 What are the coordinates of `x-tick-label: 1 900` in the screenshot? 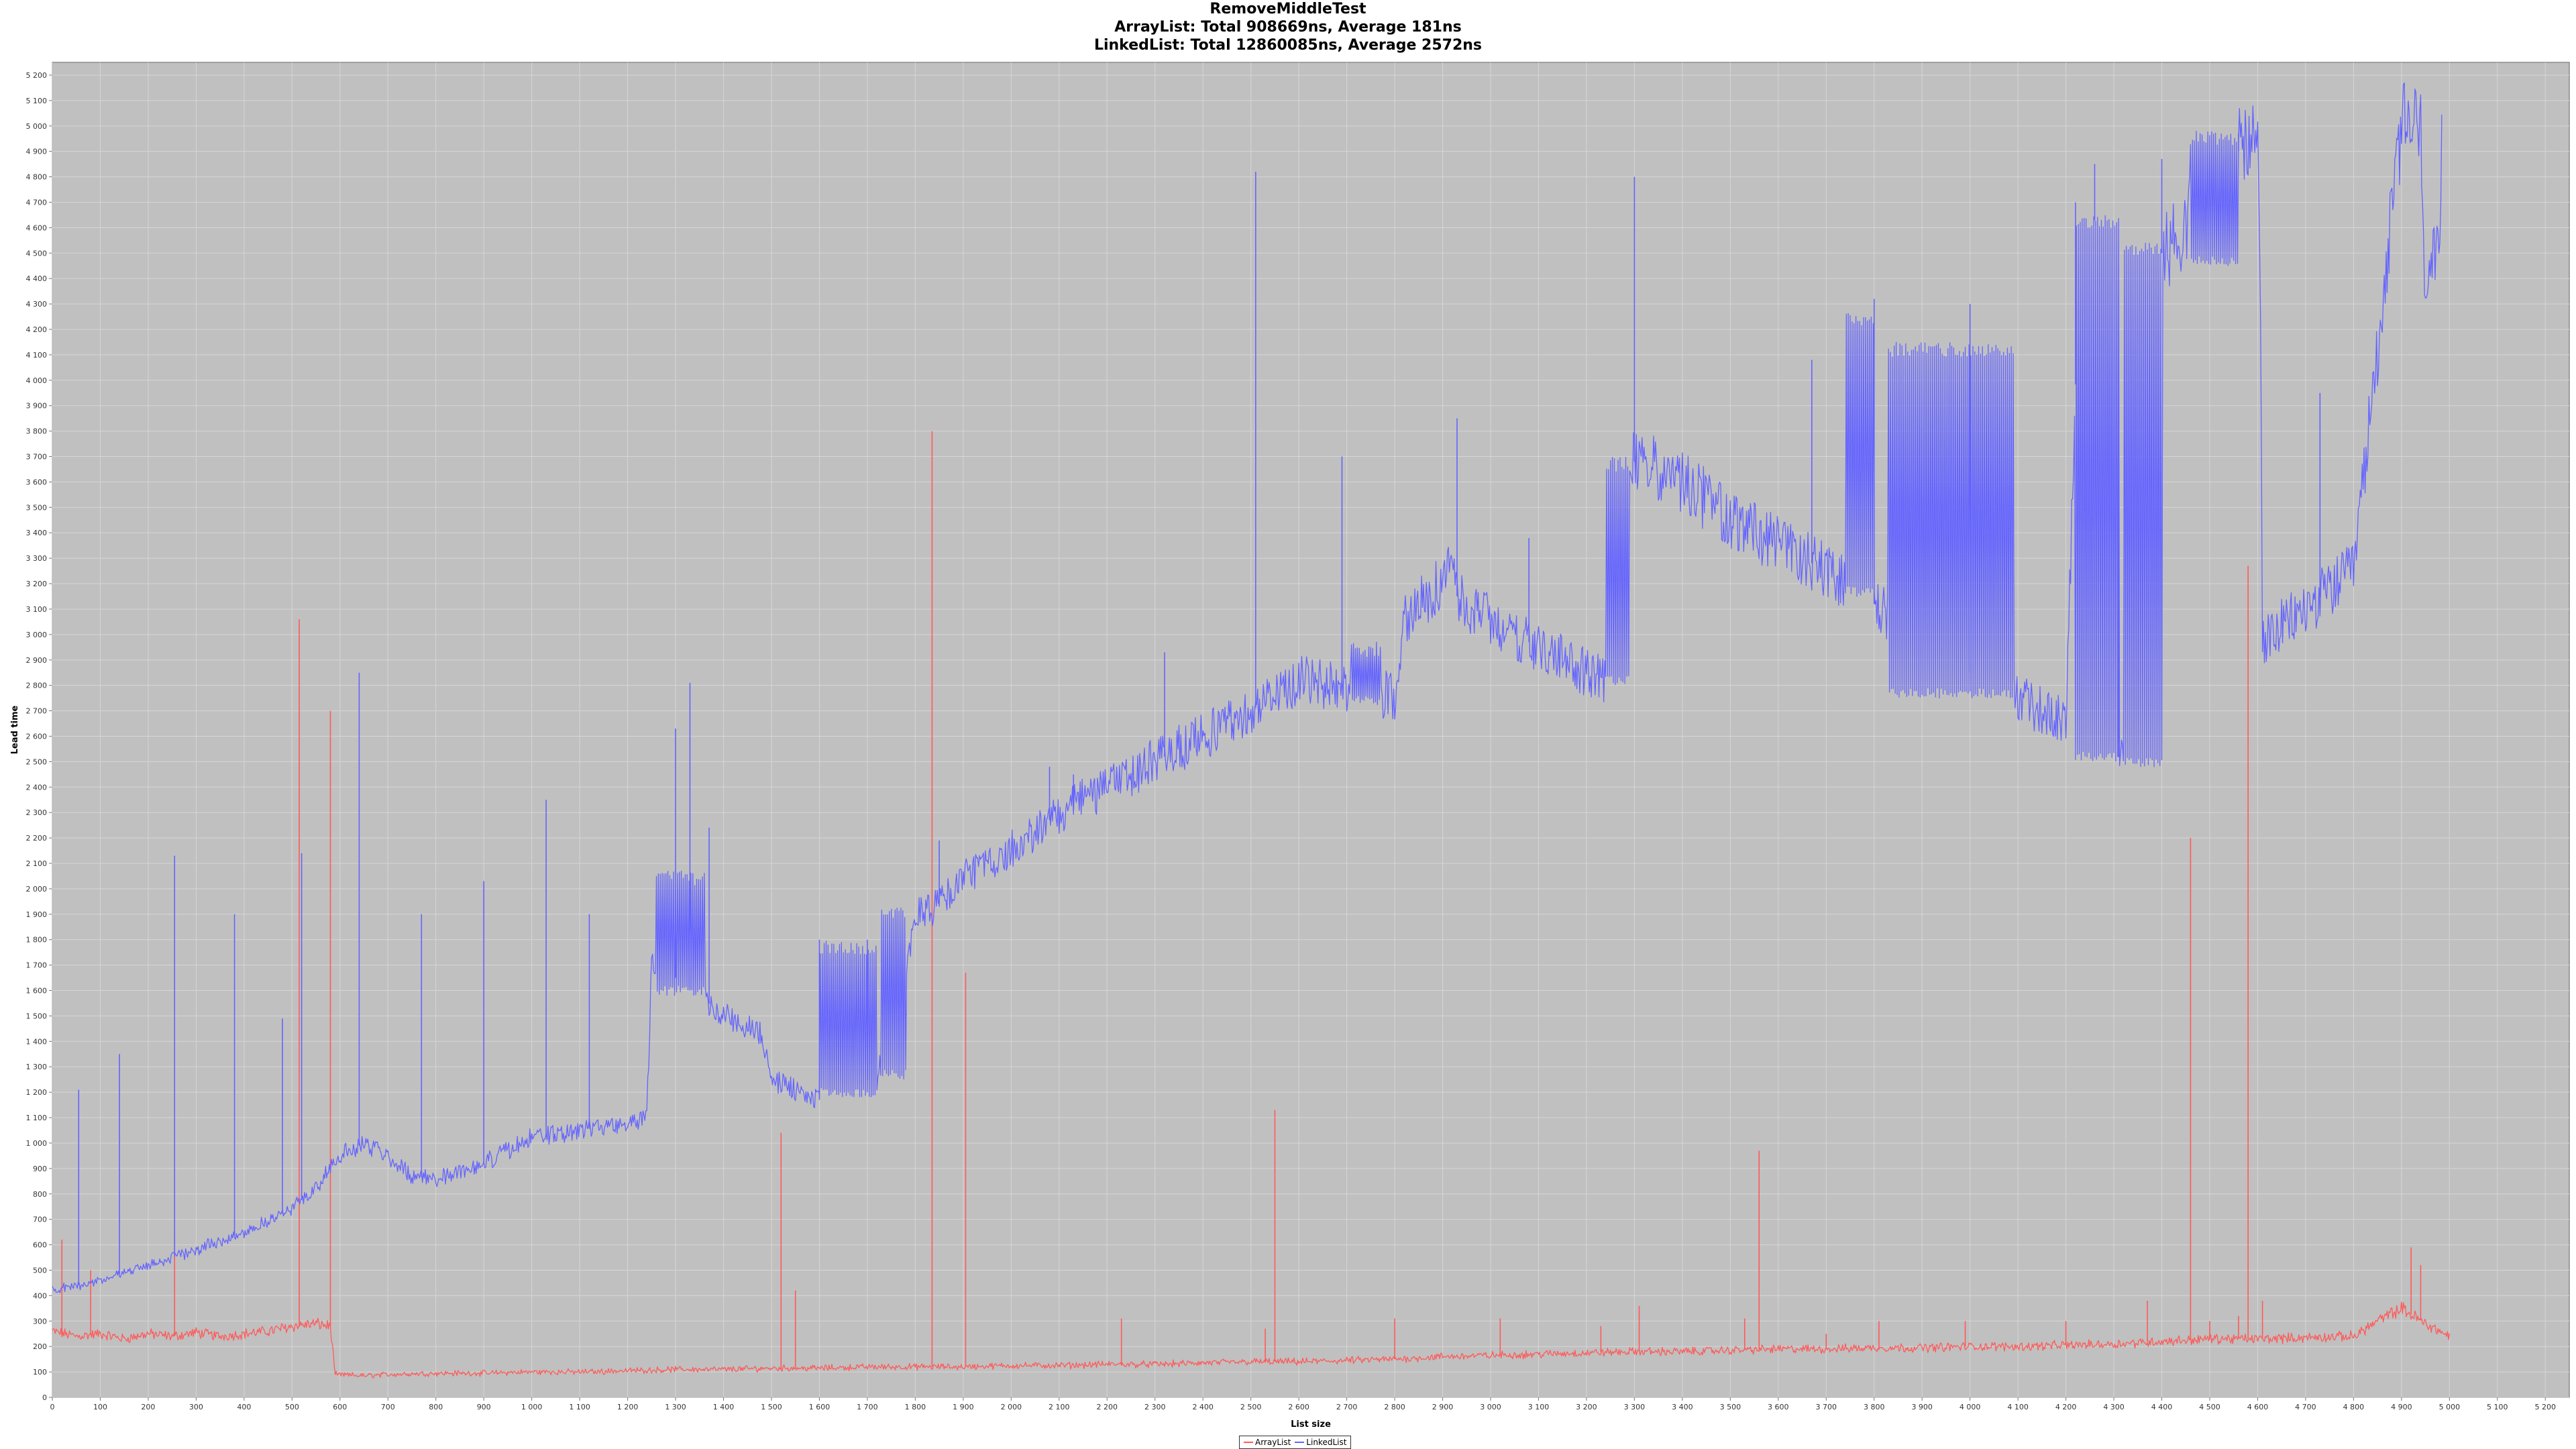 It's located at (963, 1407).